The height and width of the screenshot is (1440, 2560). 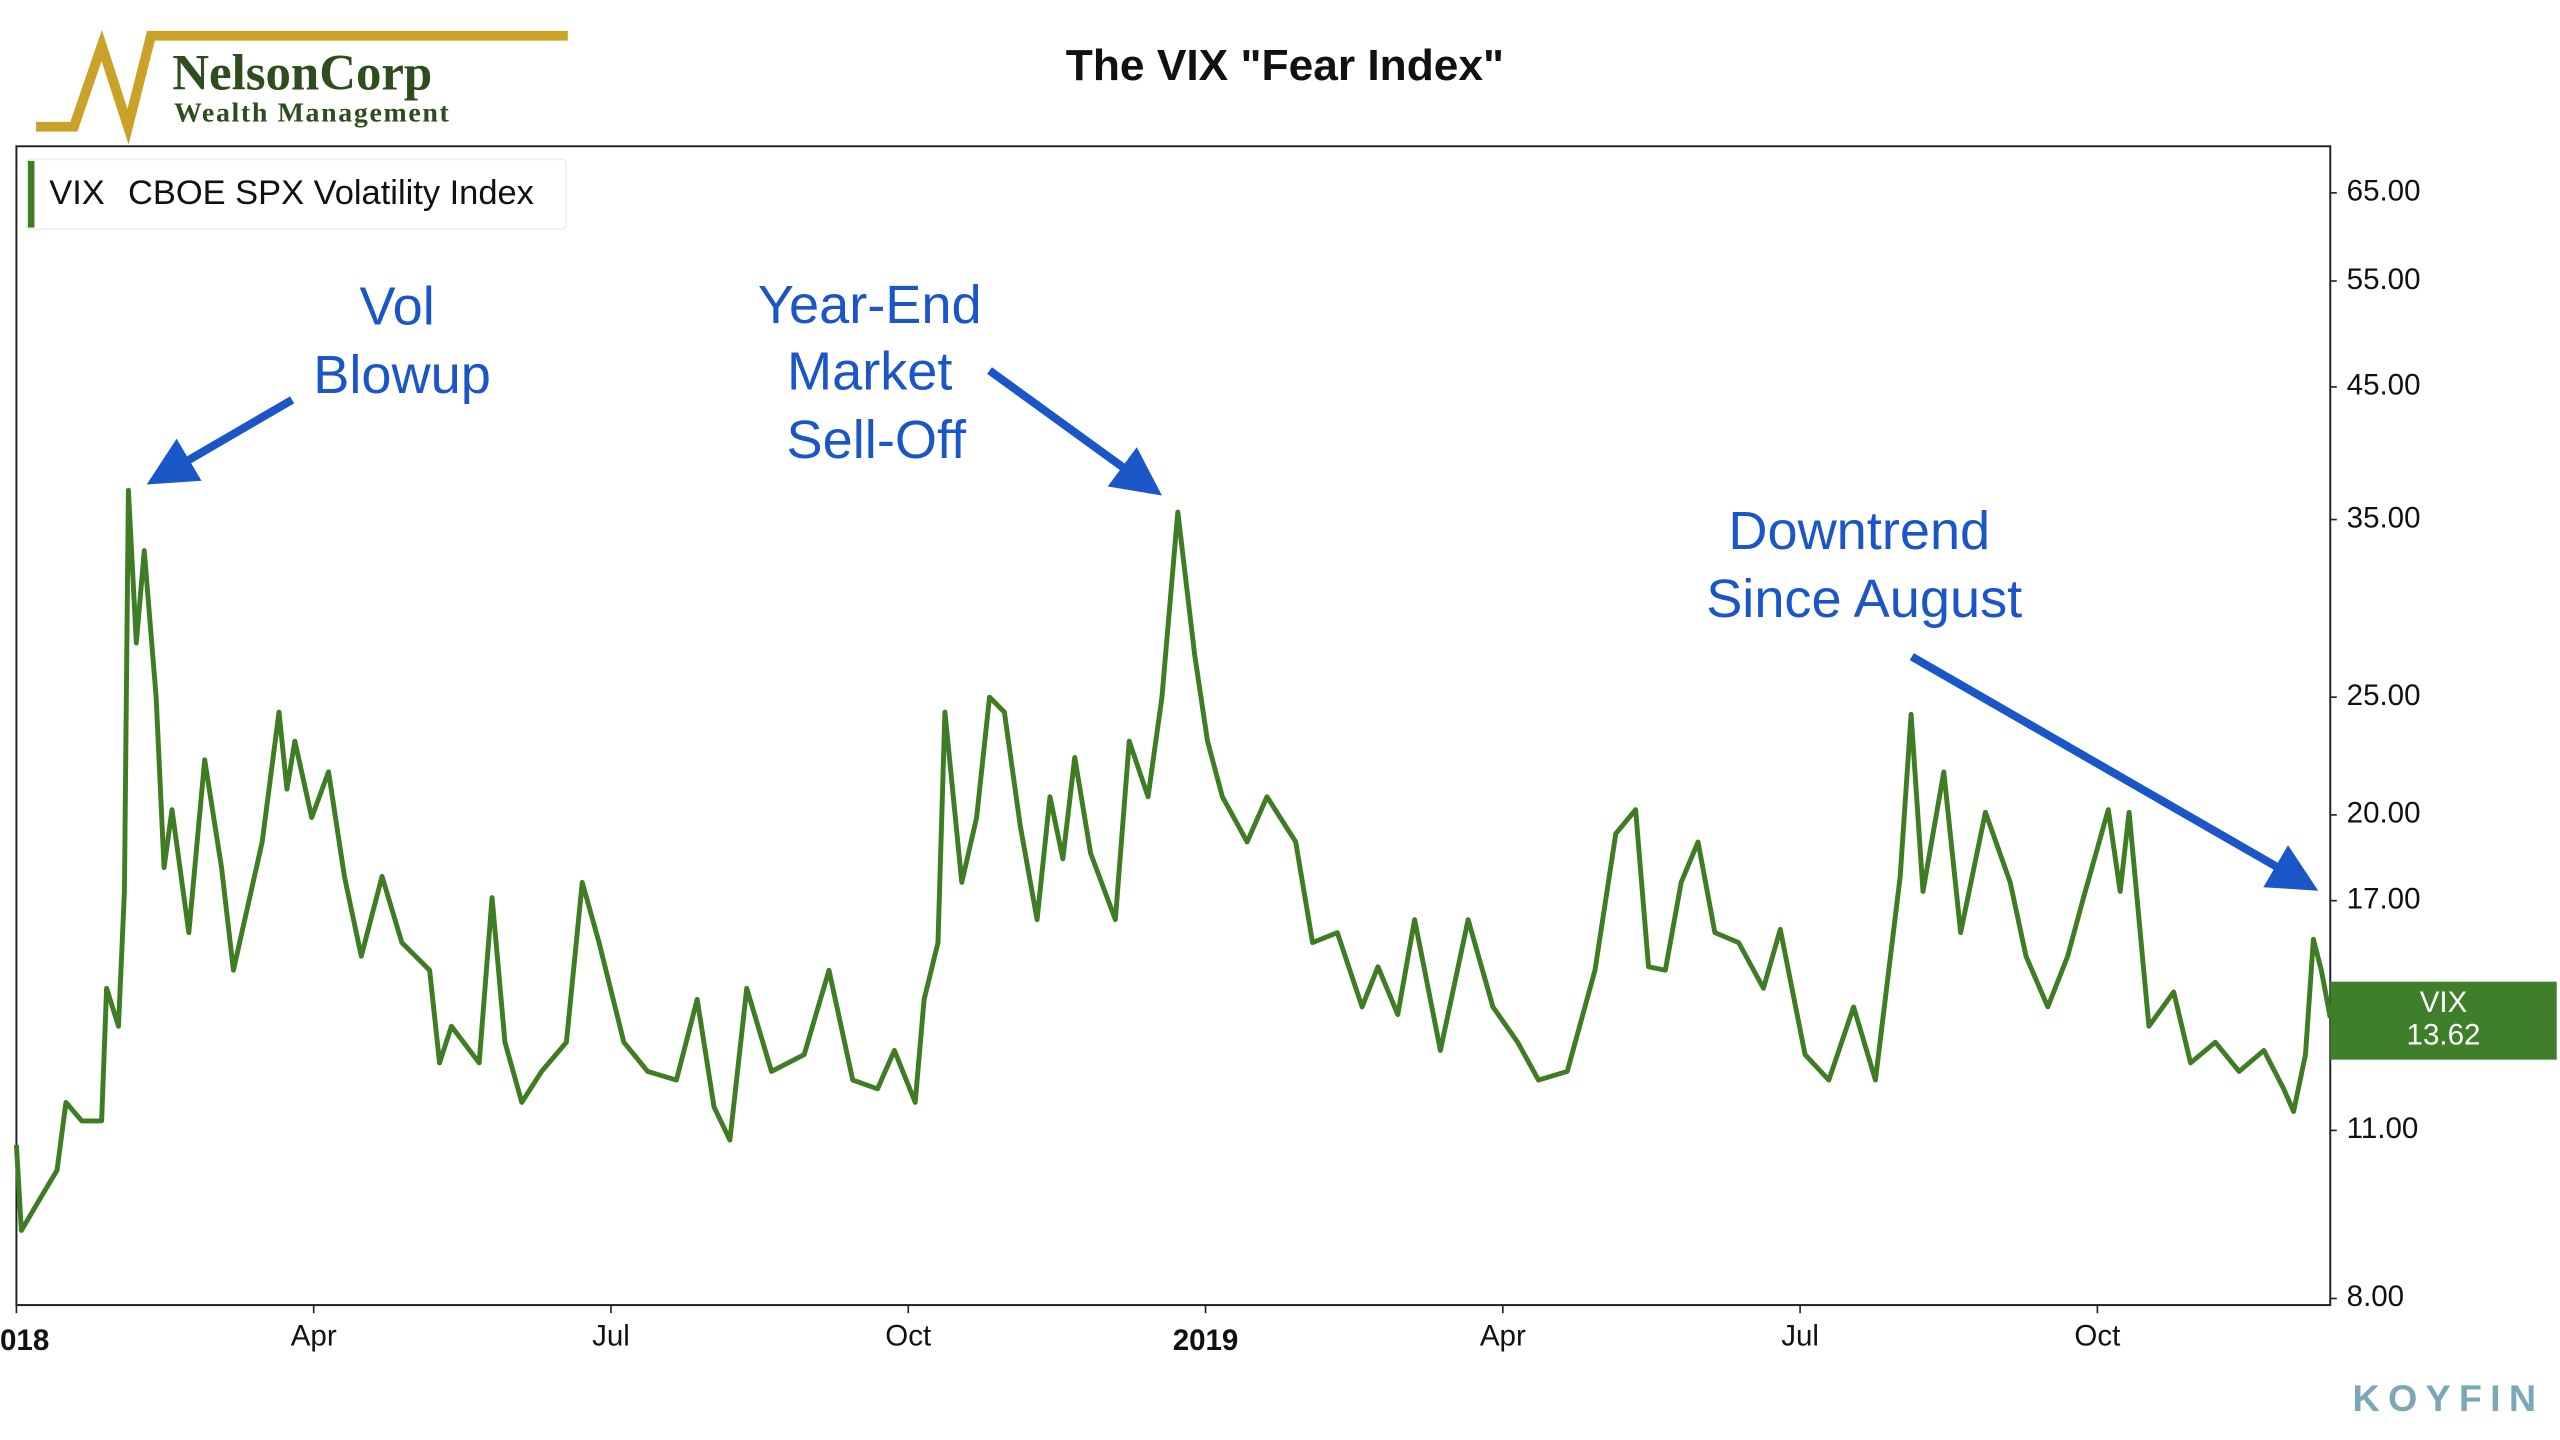 What do you see at coordinates (1859, 531) in the screenshot?
I see `annotation-text: Downtrend` at bounding box center [1859, 531].